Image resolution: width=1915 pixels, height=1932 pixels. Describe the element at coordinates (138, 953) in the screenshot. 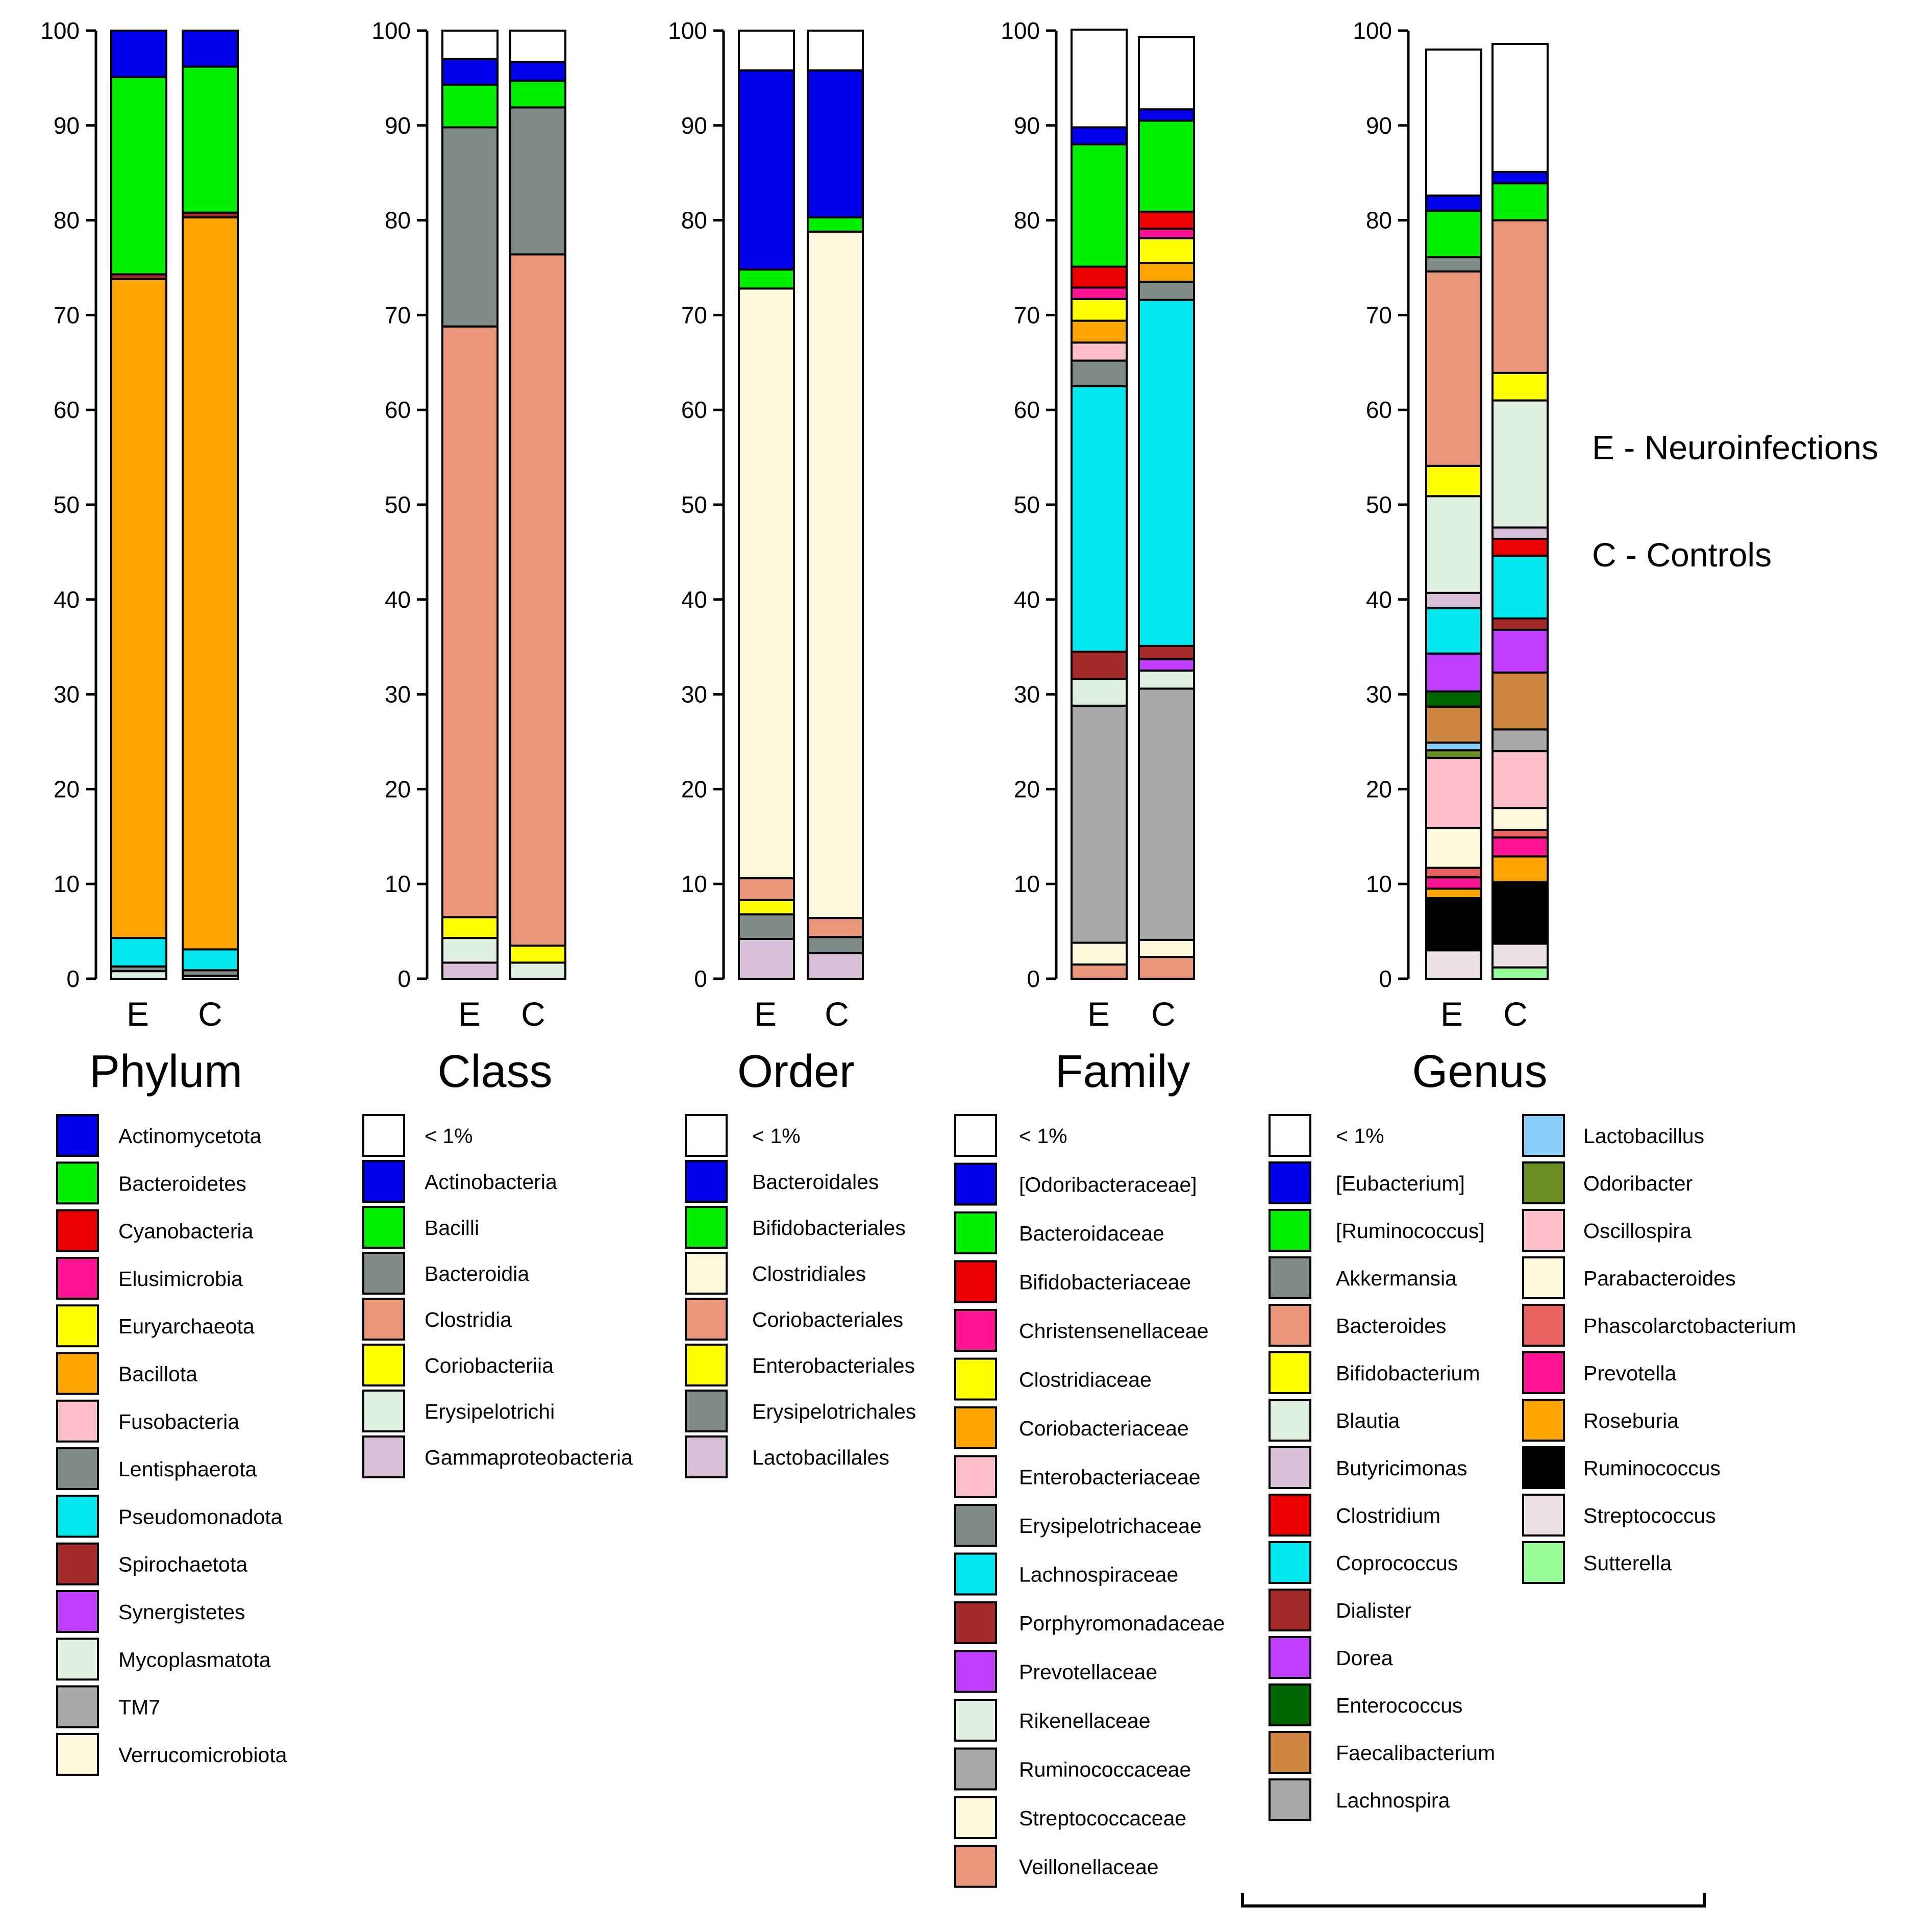

I see `bar-segment-phylum-e-pseudomonadota` at that location.